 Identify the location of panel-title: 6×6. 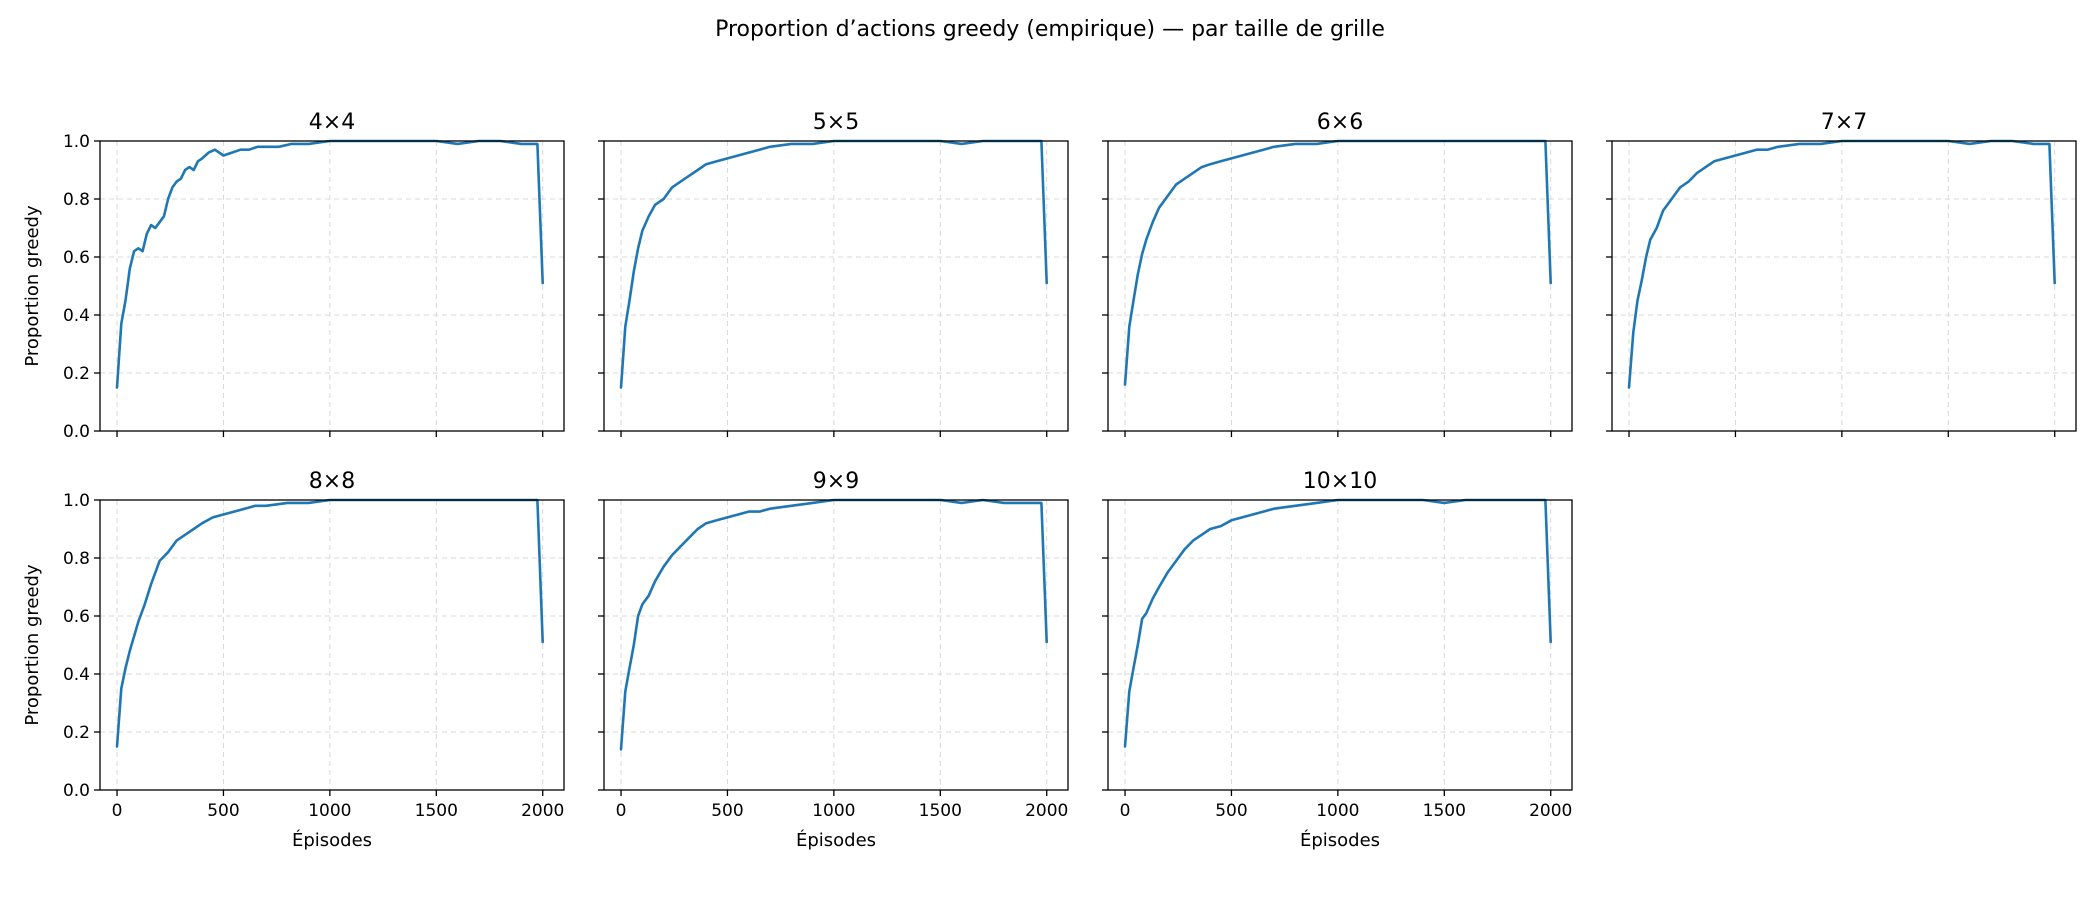
(1340, 122).